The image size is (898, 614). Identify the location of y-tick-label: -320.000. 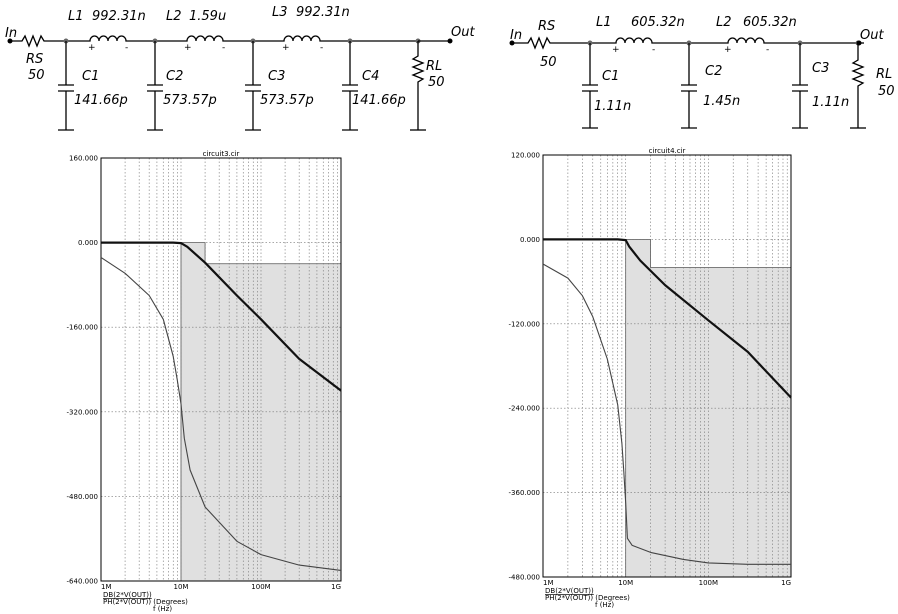
(82, 412).